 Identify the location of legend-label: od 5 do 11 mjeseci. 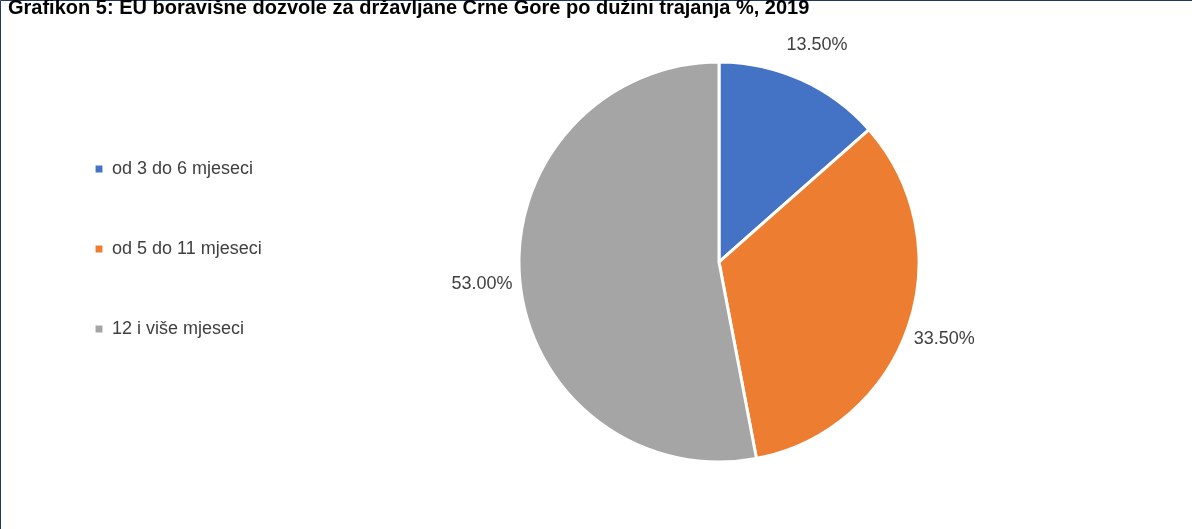
(187, 248).